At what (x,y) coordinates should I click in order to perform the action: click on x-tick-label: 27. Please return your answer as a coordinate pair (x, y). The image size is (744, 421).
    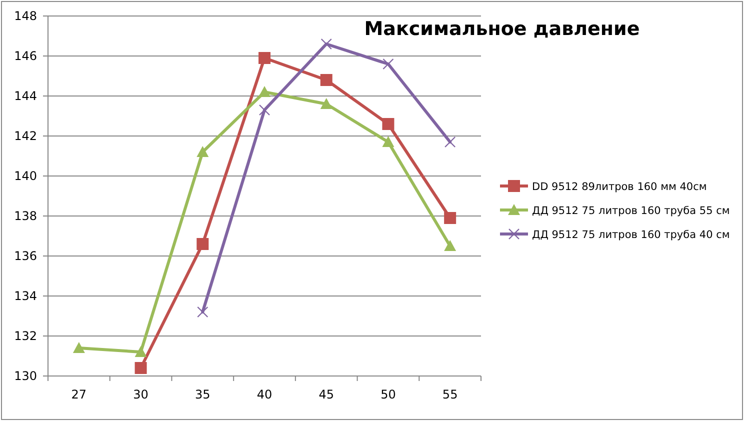
    Looking at the image, I should click on (79, 395).